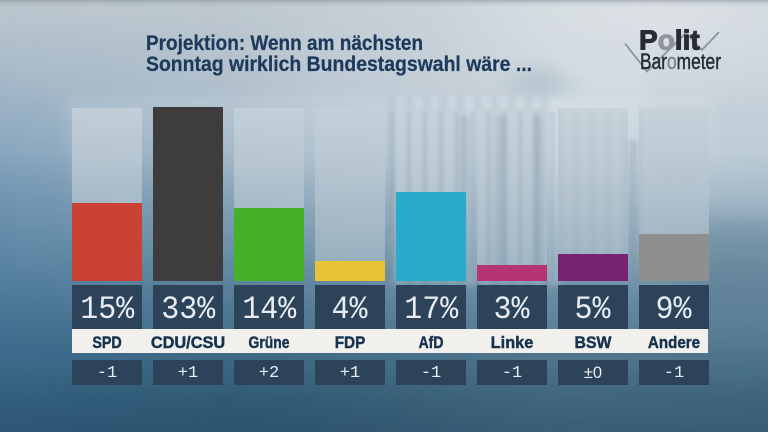 This screenshot has width=768, height=432. What do you see at coordinates (680, 62) in the screenshot?
I see `svg-text: Barometer` at bounding box center [680, 62].